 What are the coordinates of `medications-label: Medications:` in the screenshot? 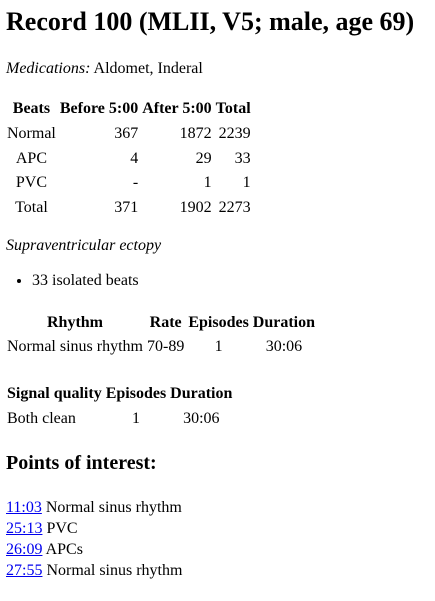 It's located at (48, 69).